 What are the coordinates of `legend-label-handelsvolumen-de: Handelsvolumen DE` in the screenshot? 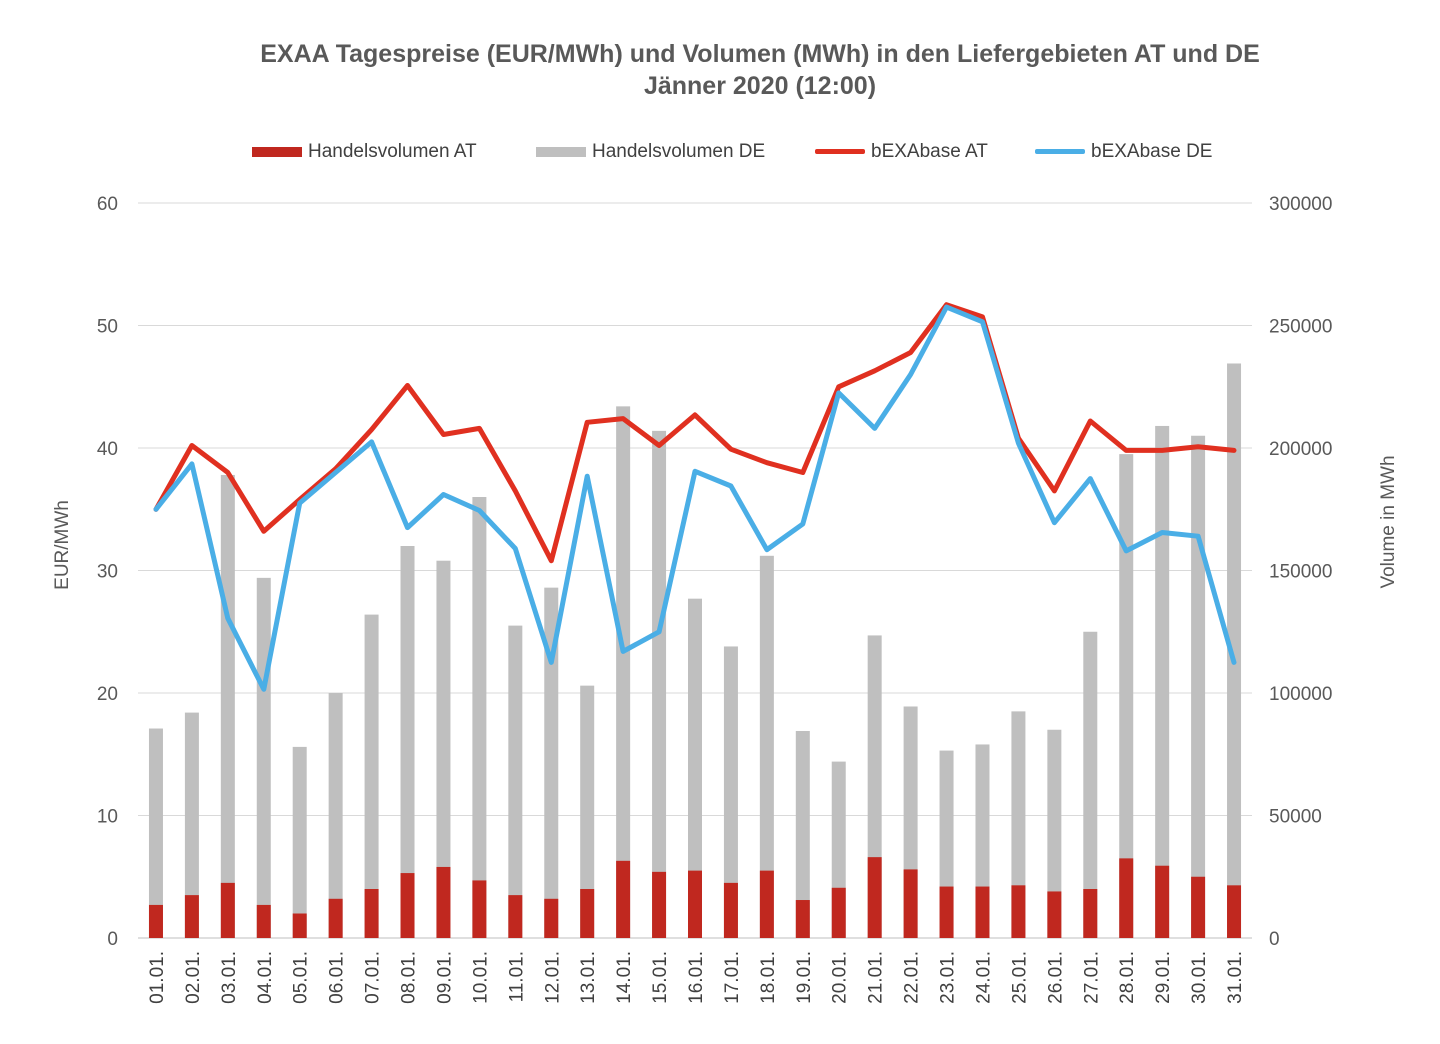 It's located at (679, 151).